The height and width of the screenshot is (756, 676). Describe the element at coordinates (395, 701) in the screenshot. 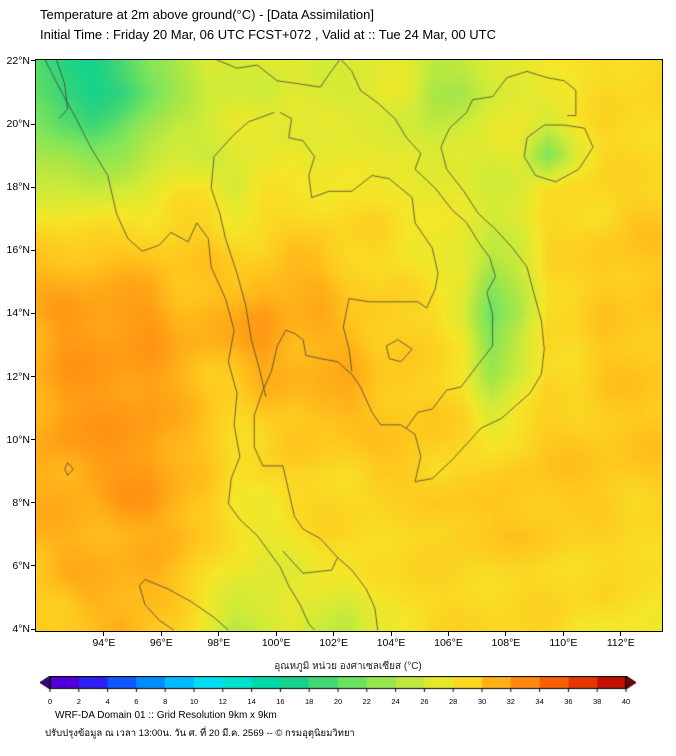

I see `colorbar-tick-label: 24` at that location.